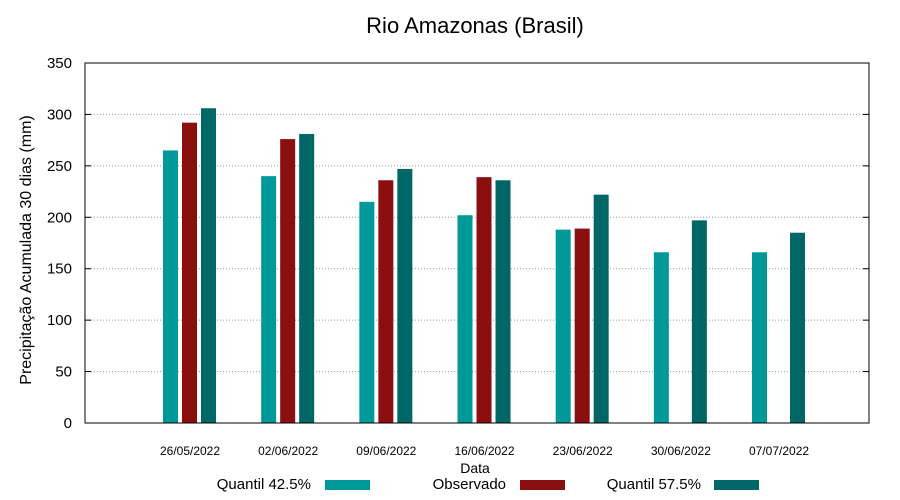 This screenshot has height=500, width=900. I want to click on y-tick-label: 50, so click(63, 372).